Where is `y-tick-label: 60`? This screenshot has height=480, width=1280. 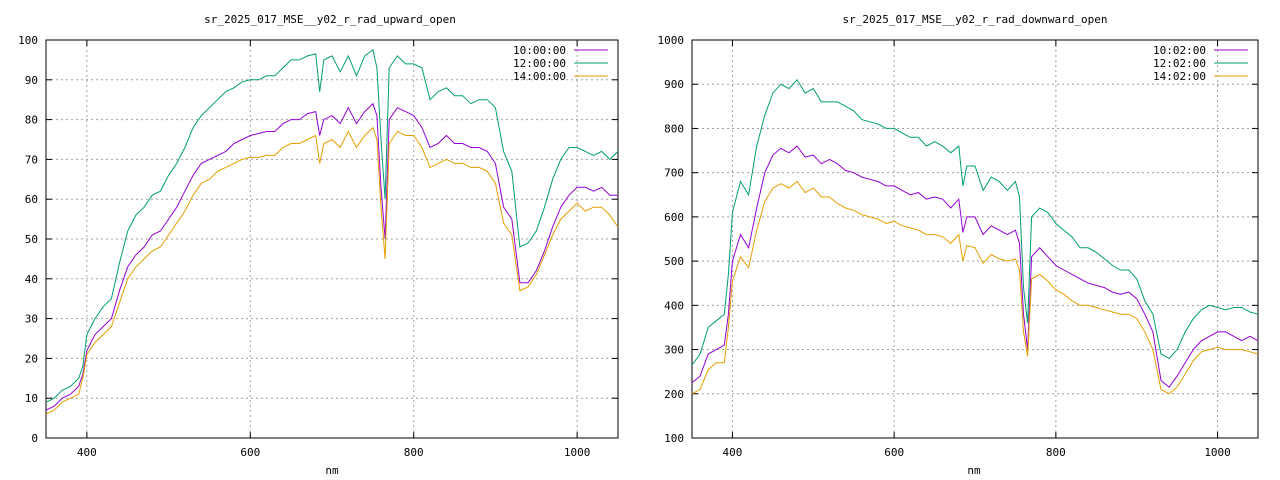 y-tick-label: 60 is located at coordinates (31, 199).